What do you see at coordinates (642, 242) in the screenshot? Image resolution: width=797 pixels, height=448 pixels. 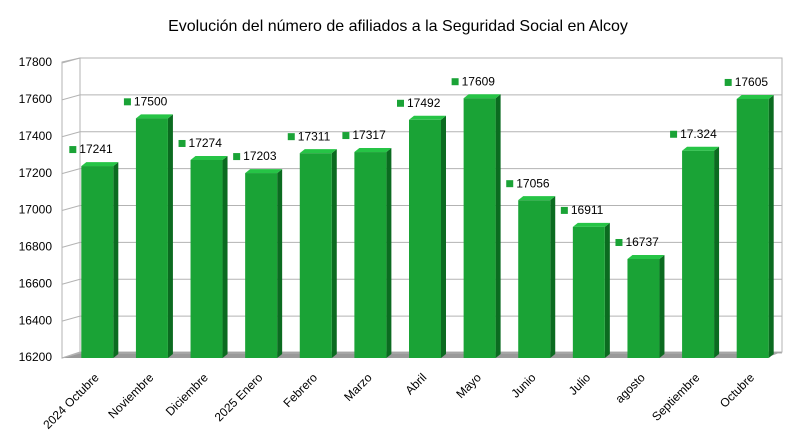 I see `value-label: 16737` at bounding box center [642, 242].